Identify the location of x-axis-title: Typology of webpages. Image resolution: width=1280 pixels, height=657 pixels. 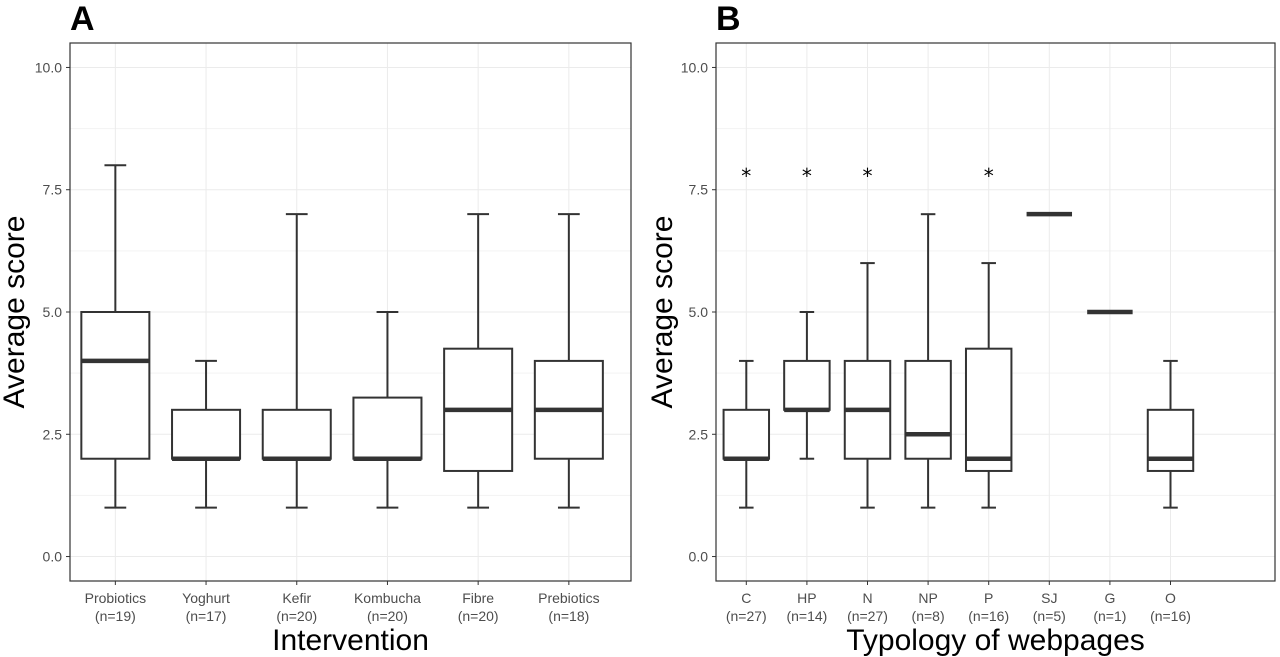
(995, 640).